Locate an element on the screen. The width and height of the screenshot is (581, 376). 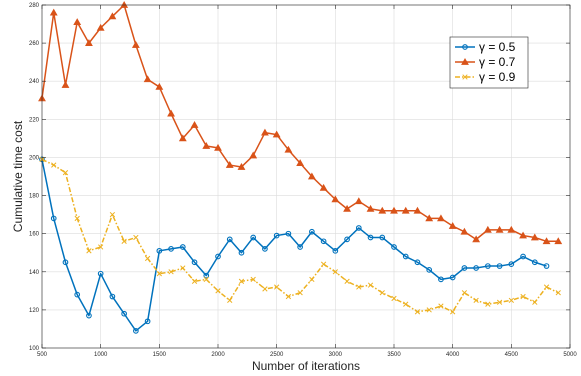
y-tick-label: 120 is located at coordinates (34, 311).